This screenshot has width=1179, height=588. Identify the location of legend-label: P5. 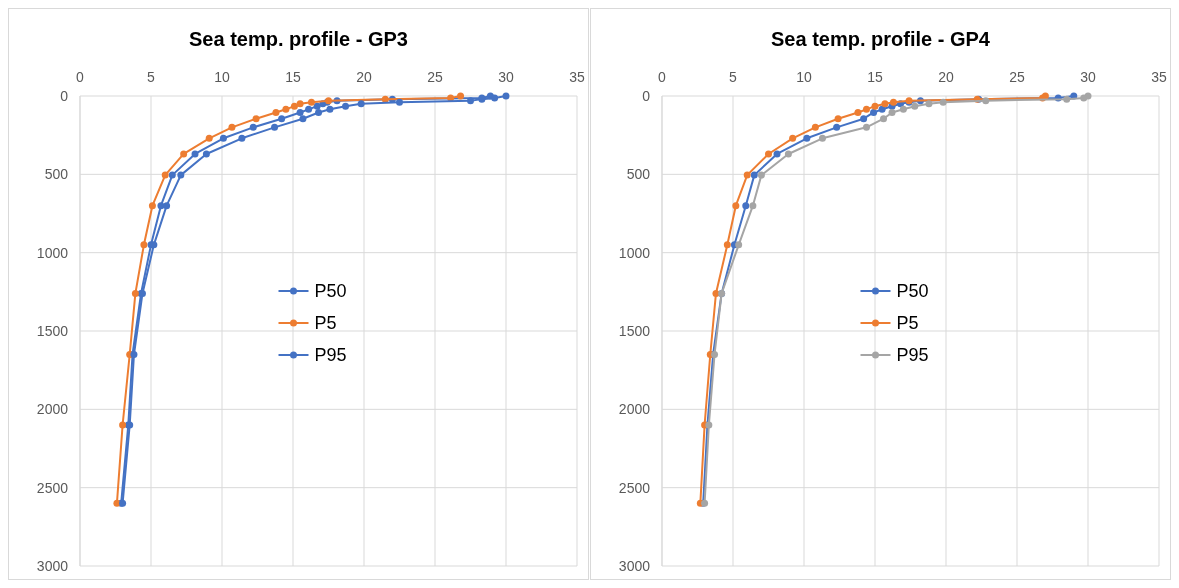
(325, 323).